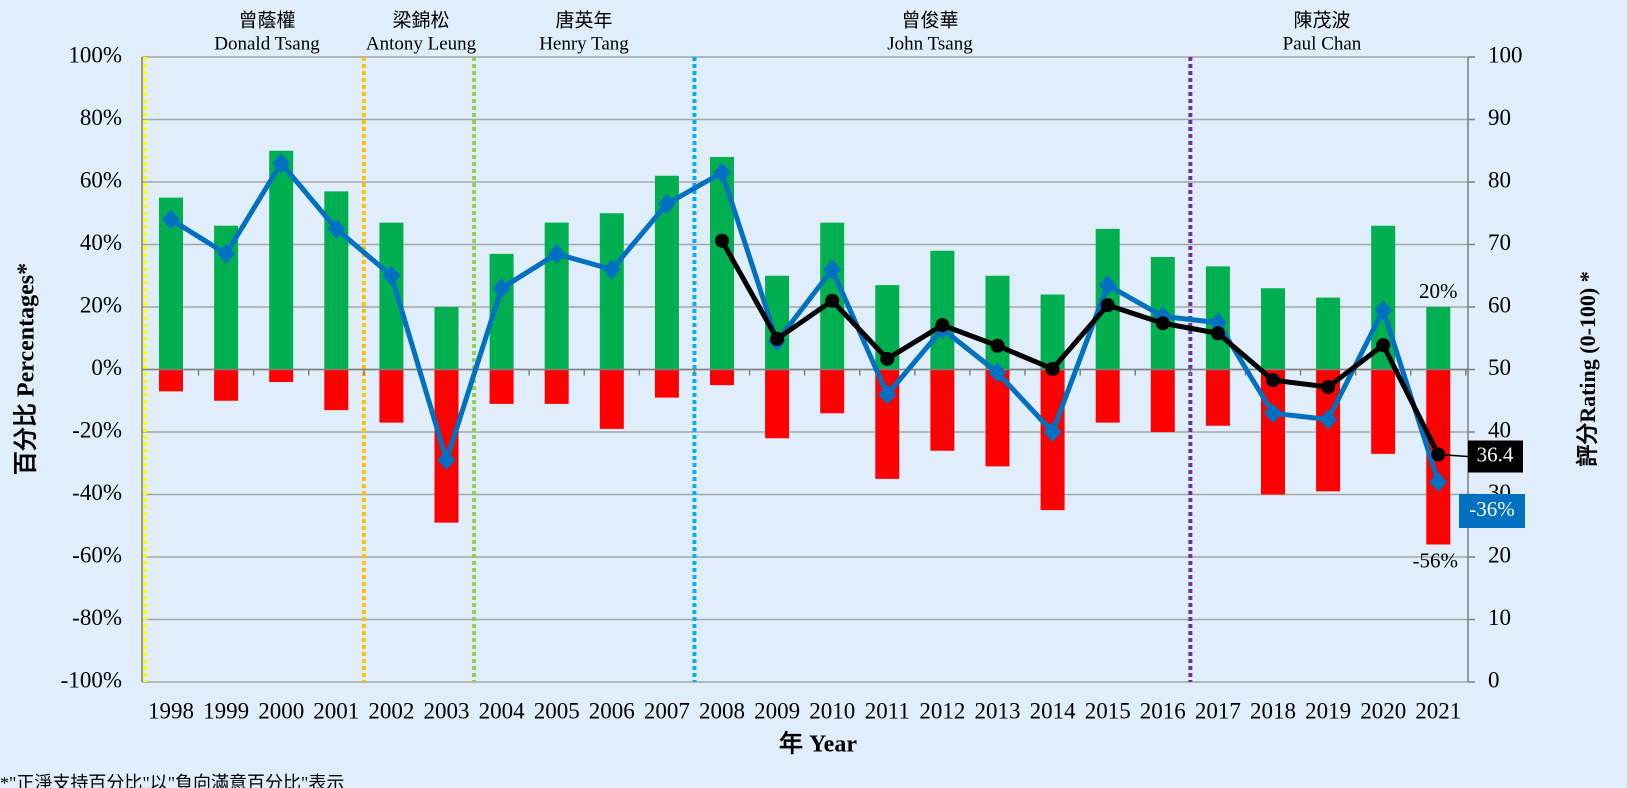 The width and height of the screenshot is (1627, 788). What do you see at coordinates (1499, 117) in the screenshot?
I see `y2-tick-label: 90` at bounding box center [1499, 117].